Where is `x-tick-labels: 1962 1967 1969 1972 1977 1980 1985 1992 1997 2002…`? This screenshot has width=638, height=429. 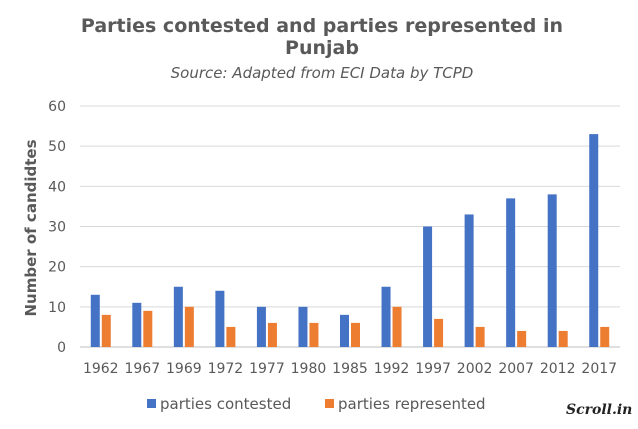
x-tick-labels: 1962 1967 1969 1972 1977 1980 1985 1992 1997 2002… is located at coordinates (350, 369).